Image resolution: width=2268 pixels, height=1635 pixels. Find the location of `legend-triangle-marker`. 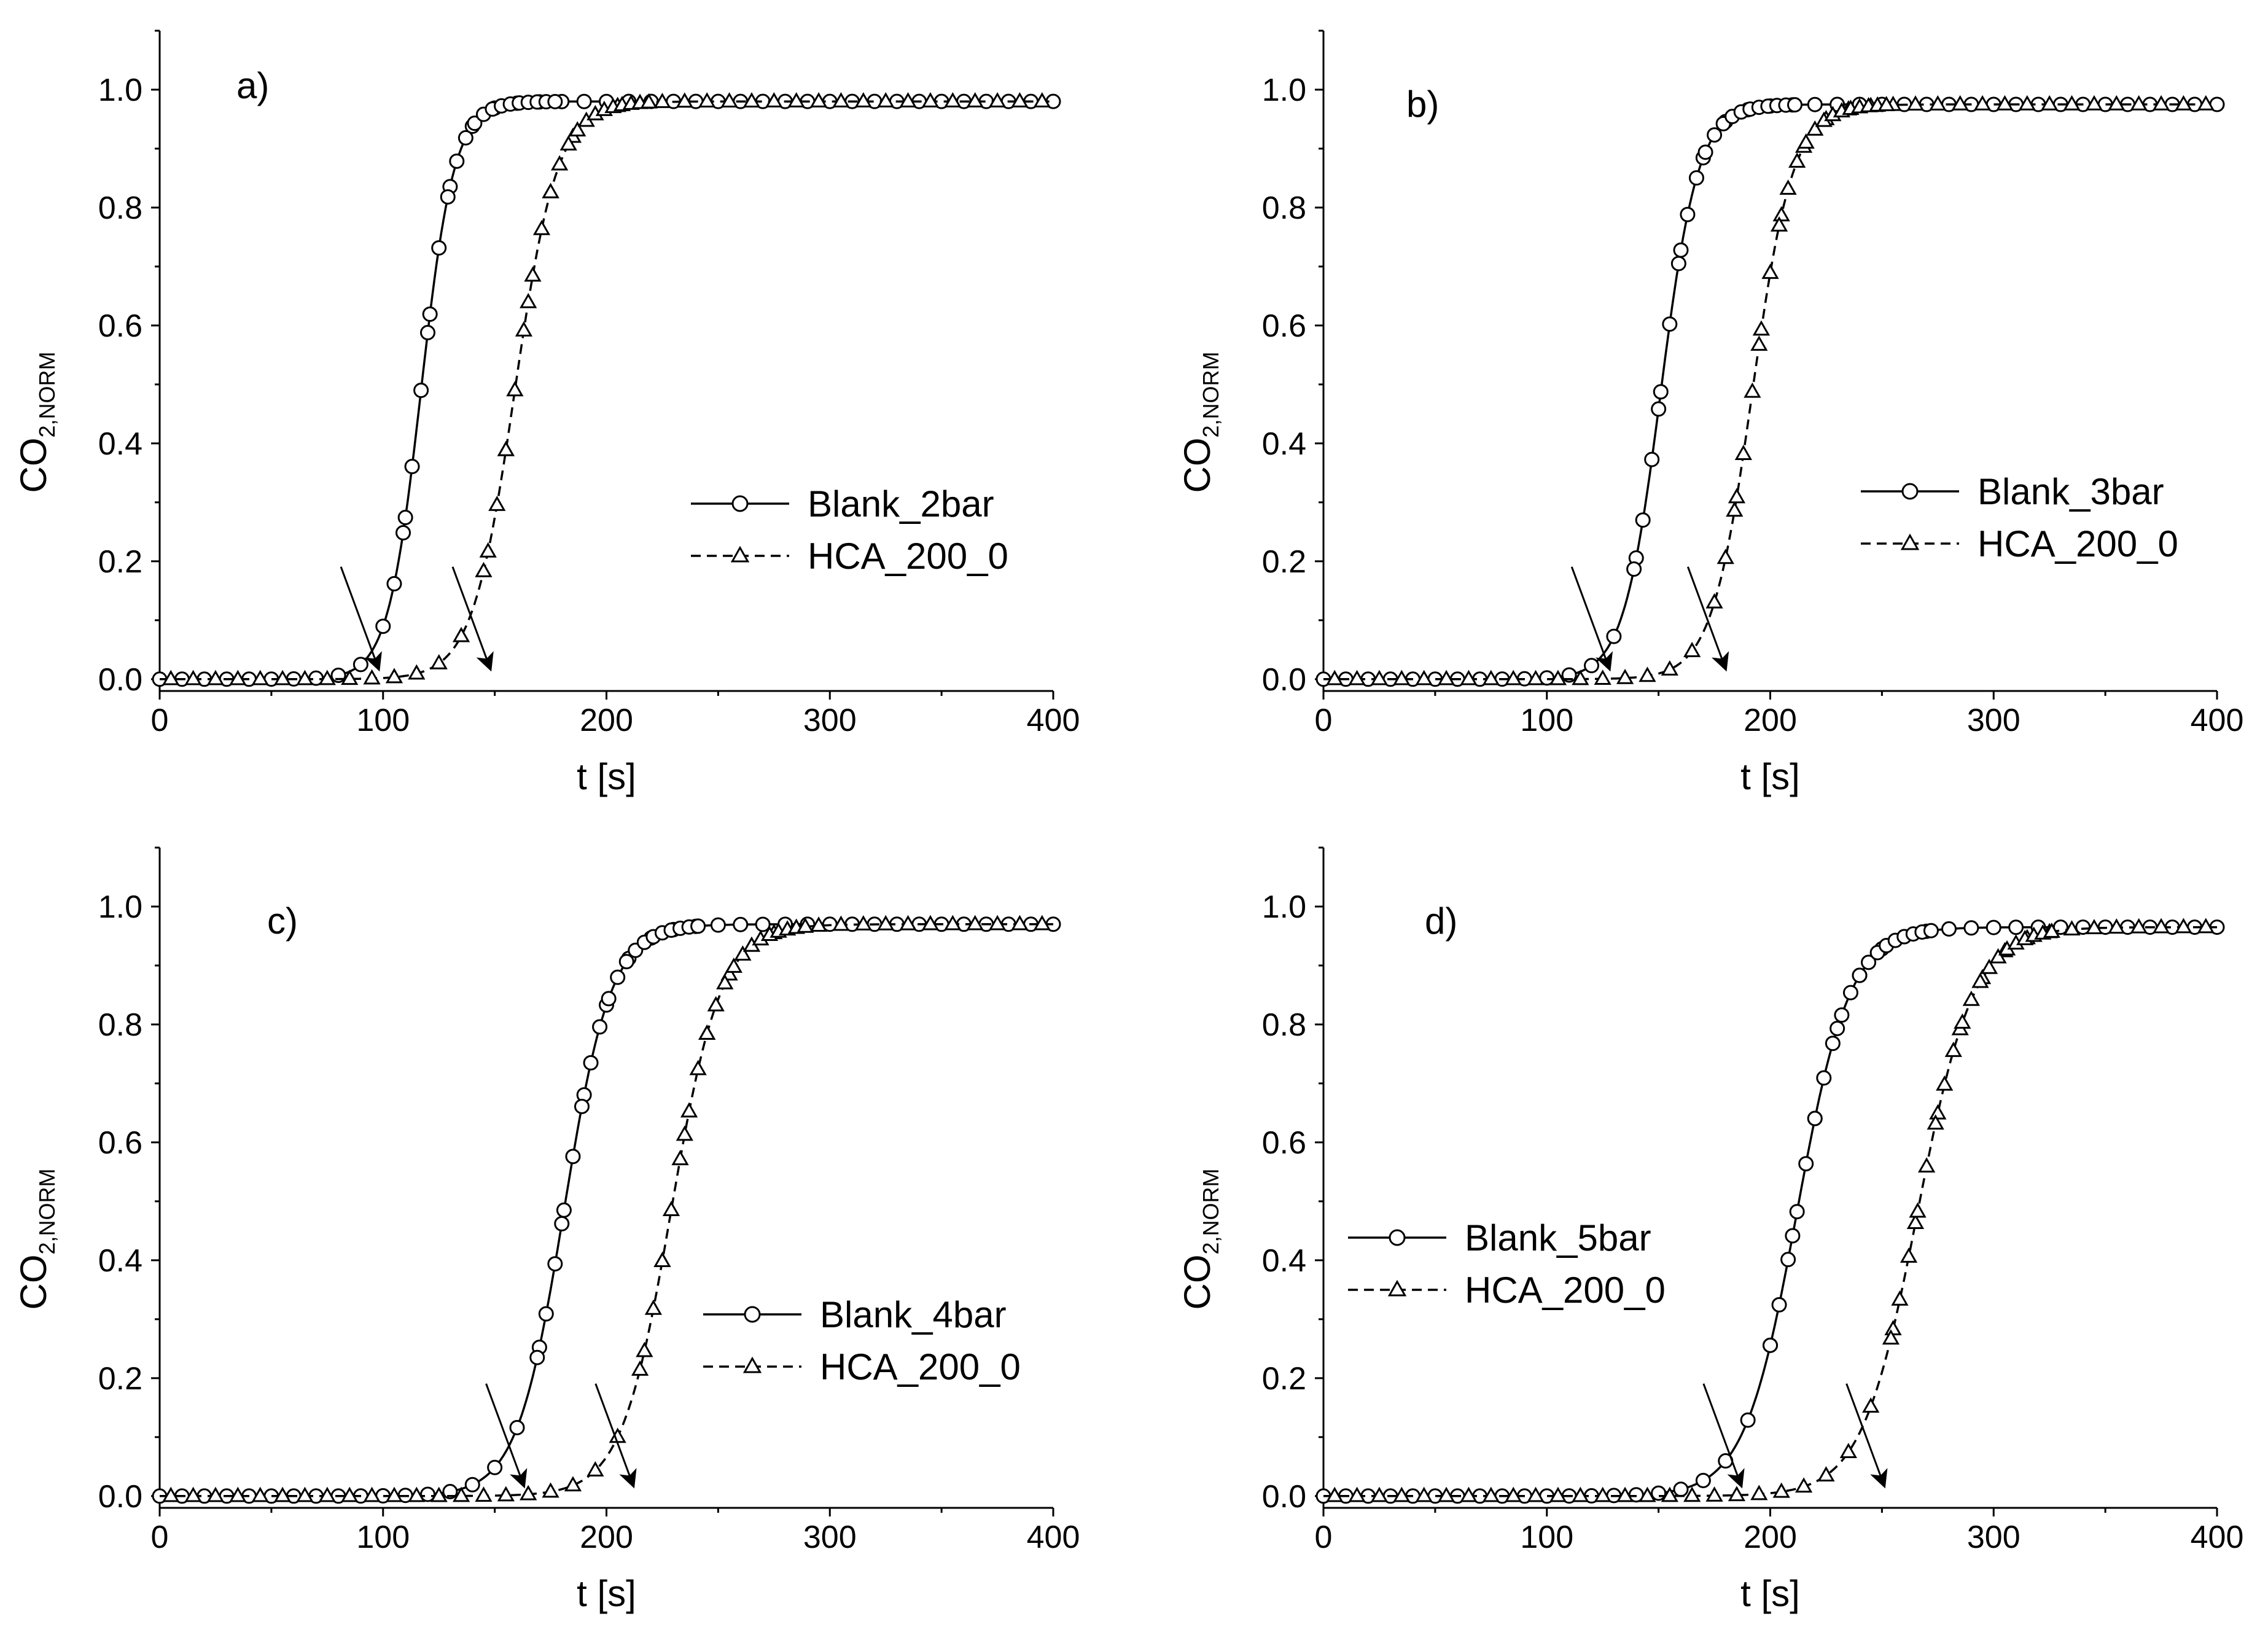

legend-triangle-marker is located at coordinates (1910, 541).